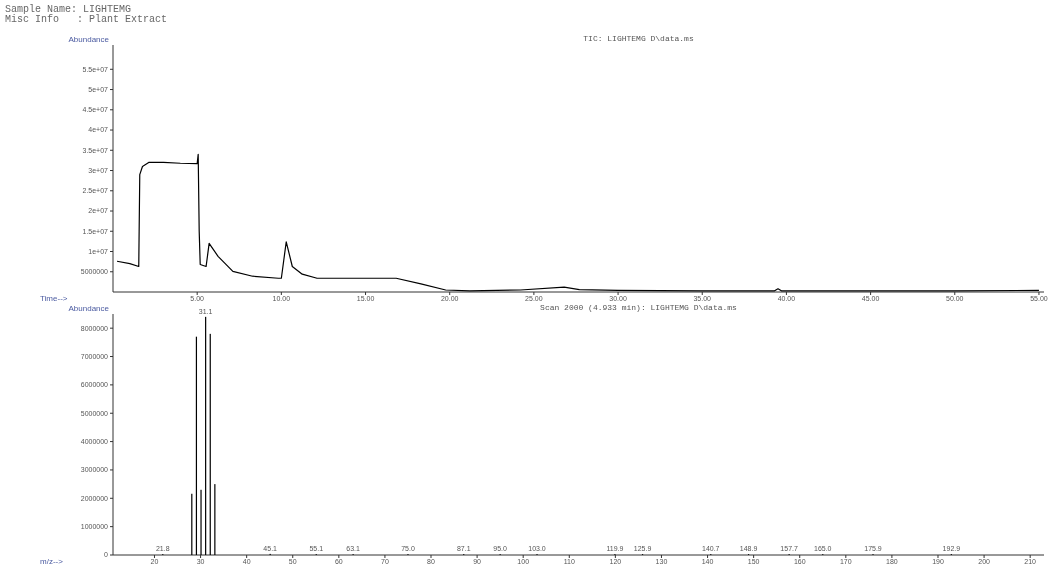  Describe the element at coordinates (52, 561) in the screenshot. I see `x-axis-title: m/z-->` at that location.